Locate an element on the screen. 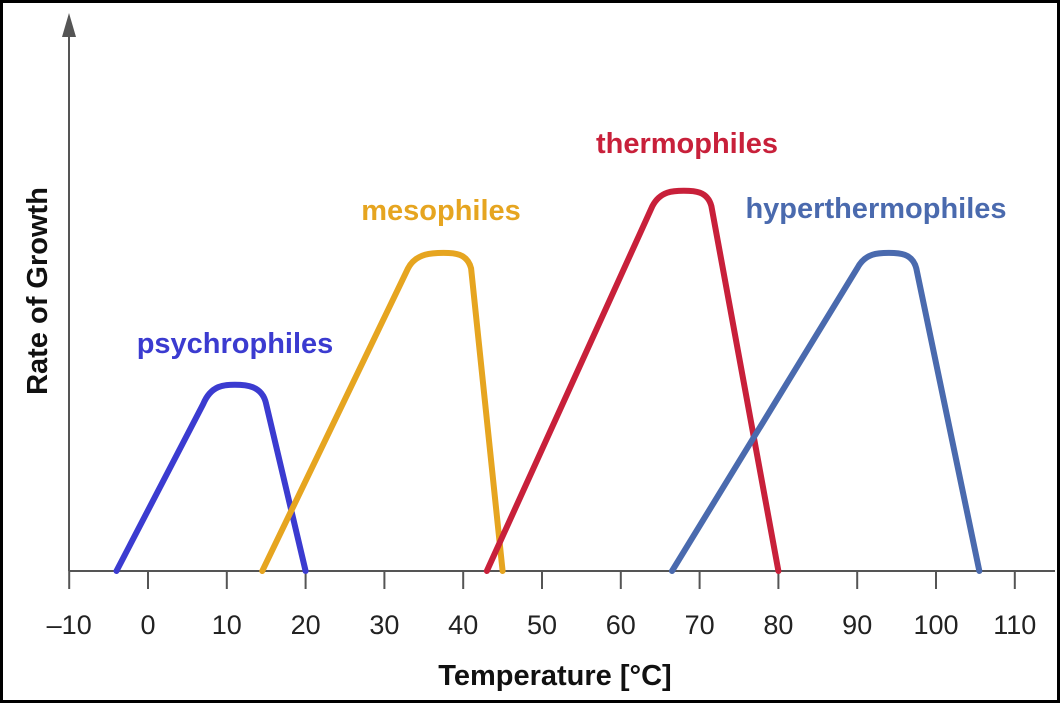 This screenshot has width=1060, height=706. x-tick-label: 10 is located at coordinates (227, 625).